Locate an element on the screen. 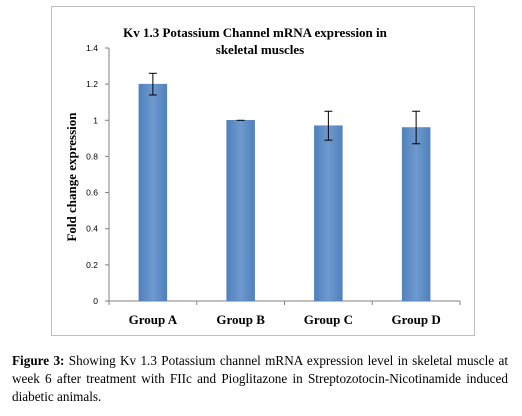 This screenshot has height=416, width=522. chart-title-line-2: skeletal muscles is located at coordinates (260, 49).